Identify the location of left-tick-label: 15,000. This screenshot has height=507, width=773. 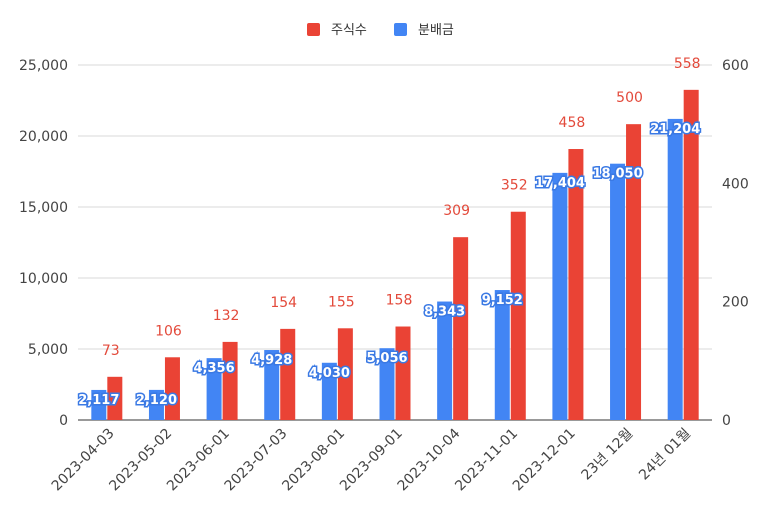
(43, 208).